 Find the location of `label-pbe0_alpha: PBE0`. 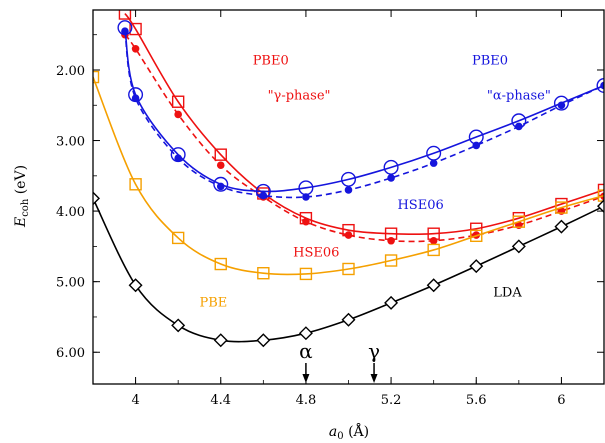

label-pbe0_alpha: PBE0 is located at coordinates (490, 60).